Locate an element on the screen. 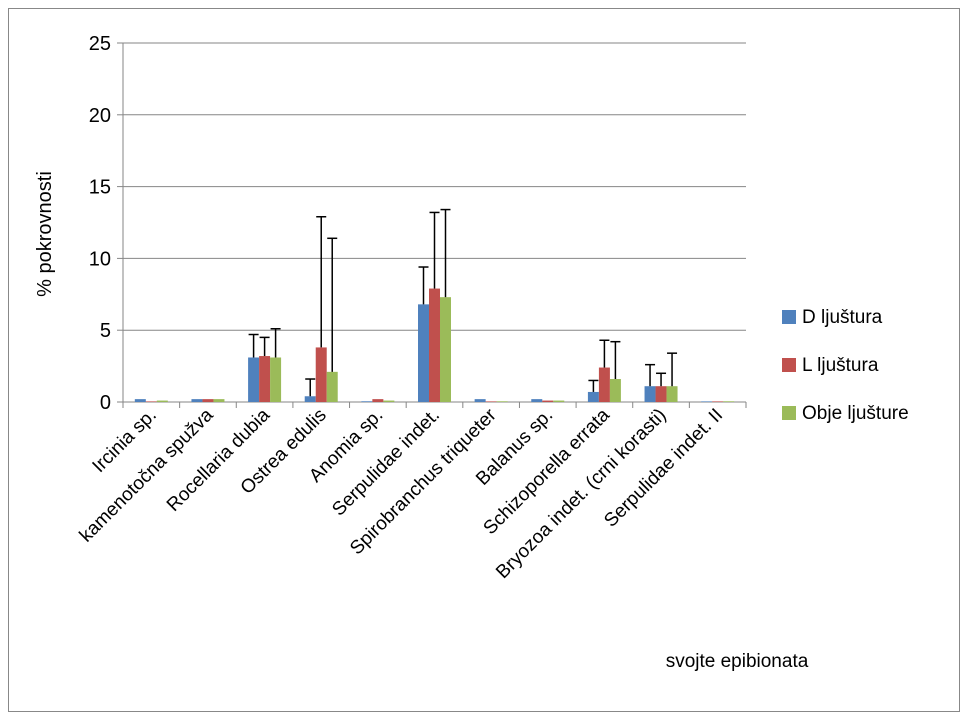  legend-label: L ljuštura is located at coordinates (840, 365).